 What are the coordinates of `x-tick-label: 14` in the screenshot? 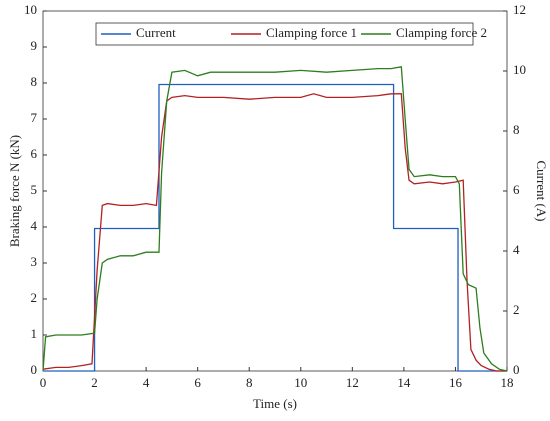 It's located at (404, 382).